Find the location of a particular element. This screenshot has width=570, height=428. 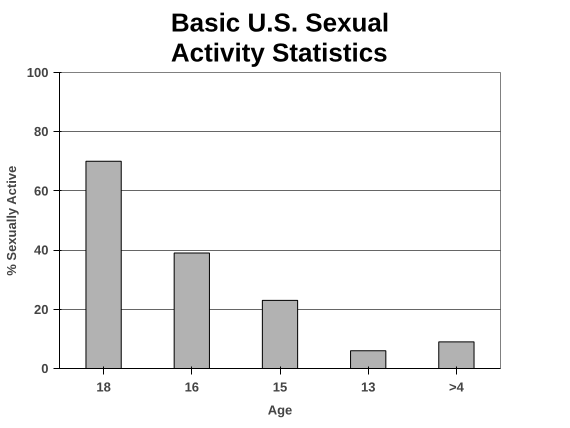

y-tick-label: 0 is located at coordinates (45, 368).